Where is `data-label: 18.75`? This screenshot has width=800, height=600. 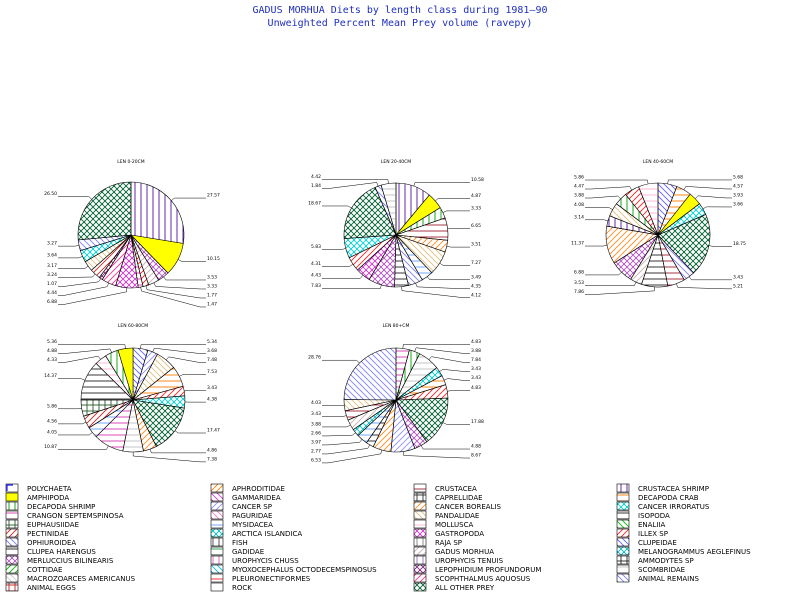
data-label: 18.75 is located at coordinates (739, 244).